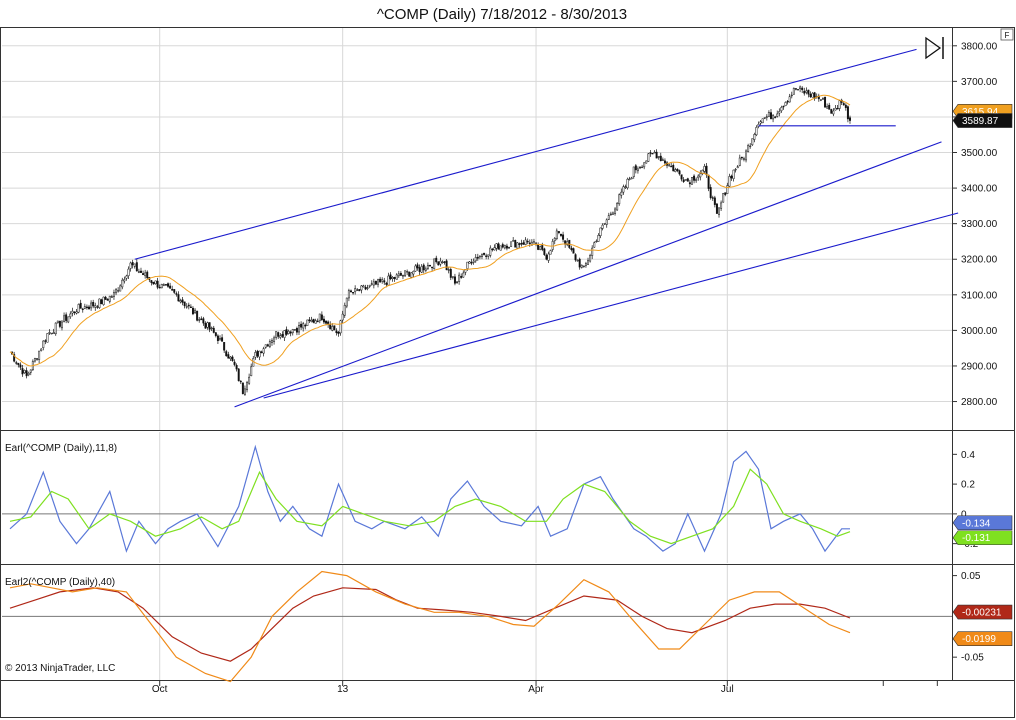 The width and height of the screenshot is (1016, 720). What do you see at coordinates (934, 48) in the screenshot?
I see `end-arrow-icon` at bounding box center [934, 48].